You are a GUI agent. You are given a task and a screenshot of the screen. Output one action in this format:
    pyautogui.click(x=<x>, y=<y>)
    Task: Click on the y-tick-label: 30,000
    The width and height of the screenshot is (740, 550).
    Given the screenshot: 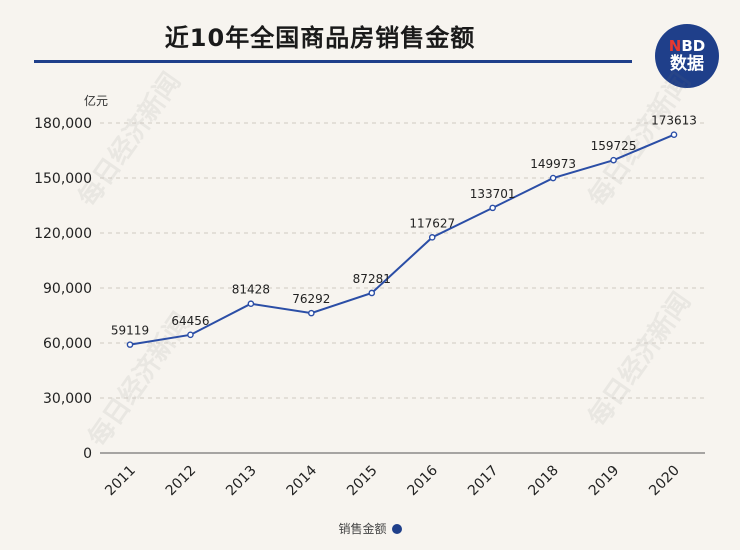 What is the action you would take?
    pyautogui.click(x=67, y=399)
    